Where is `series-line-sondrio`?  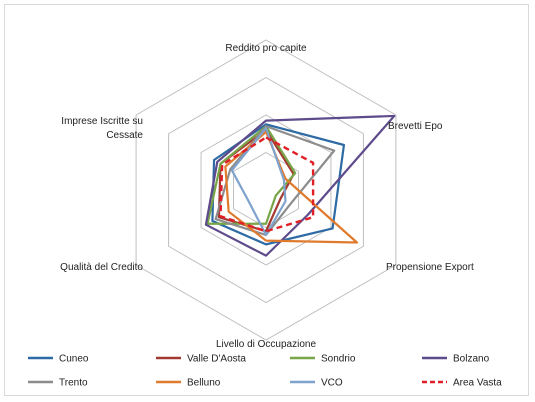 series-line-sondrio is located at coordinates (251, 175).